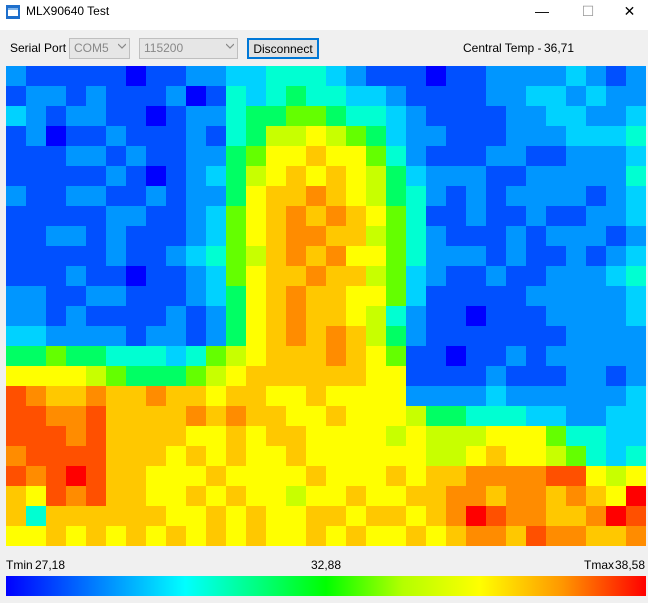 The height and width of the screenshot is (603, 648). I want to click on maximize-button: ☐, so click(588, 11).